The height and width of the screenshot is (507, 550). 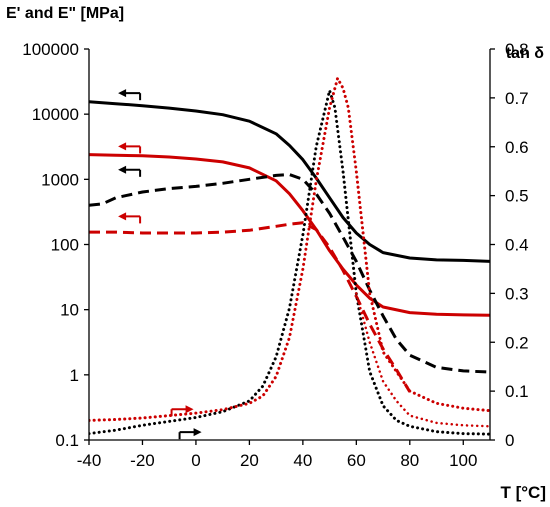 I want to click on y-right-tick-label: 0.5, so click(x=517, y=196).